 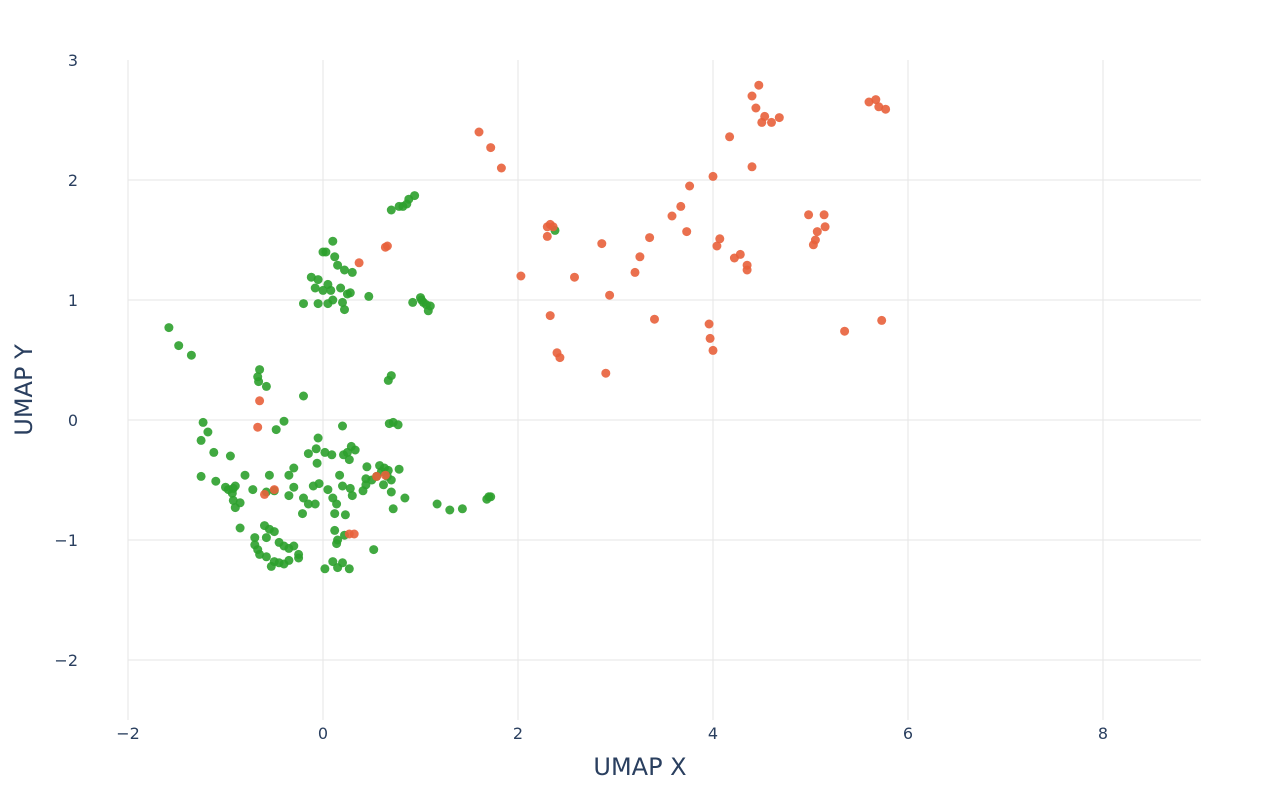 I want to click on y-tick-label: 1, so click(x=73, y=300).